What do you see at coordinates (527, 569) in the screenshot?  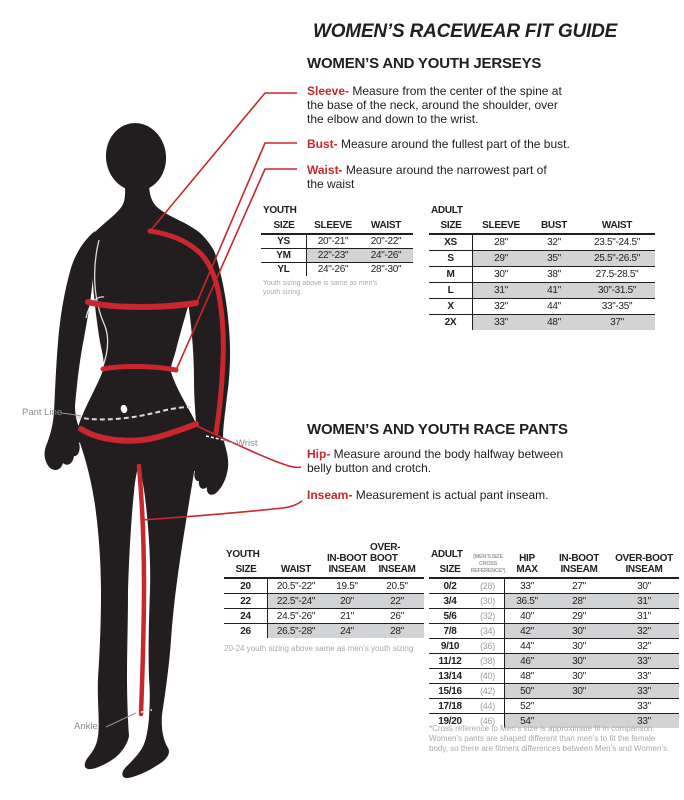 I see `column-header-line: MAX` at bounding box center [527, 569].